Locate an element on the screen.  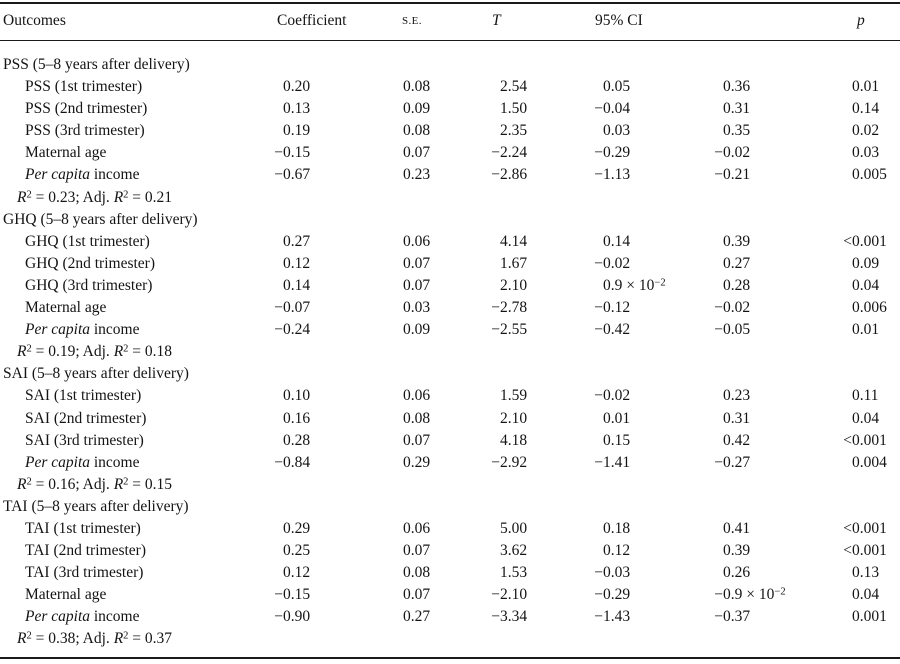
se-cell: 0.08 is located at coordinates (437, 131).